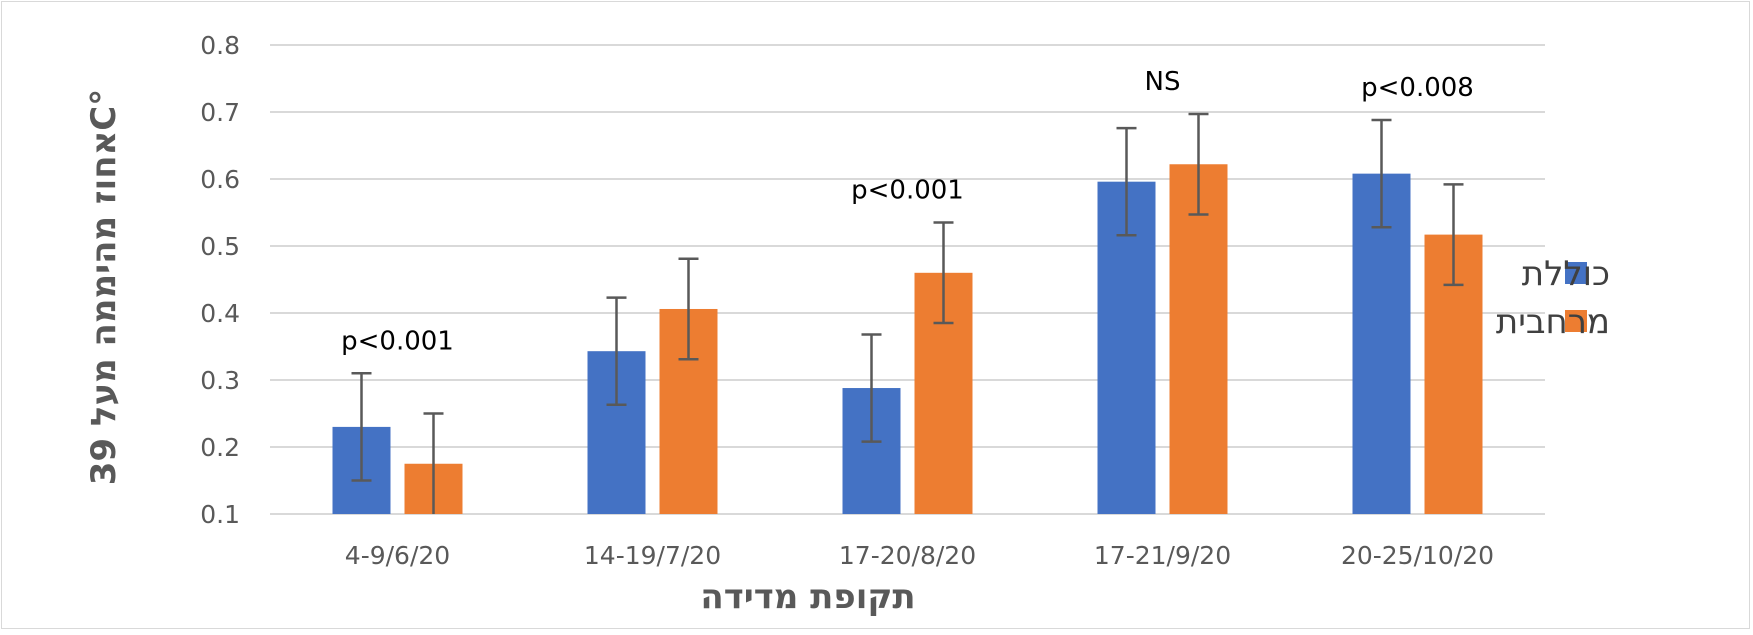 Image resolution: width=1753 pixels, height=635 pixels. I want to click on x-category-label: 20-25/10/20, so click(1417, 555).